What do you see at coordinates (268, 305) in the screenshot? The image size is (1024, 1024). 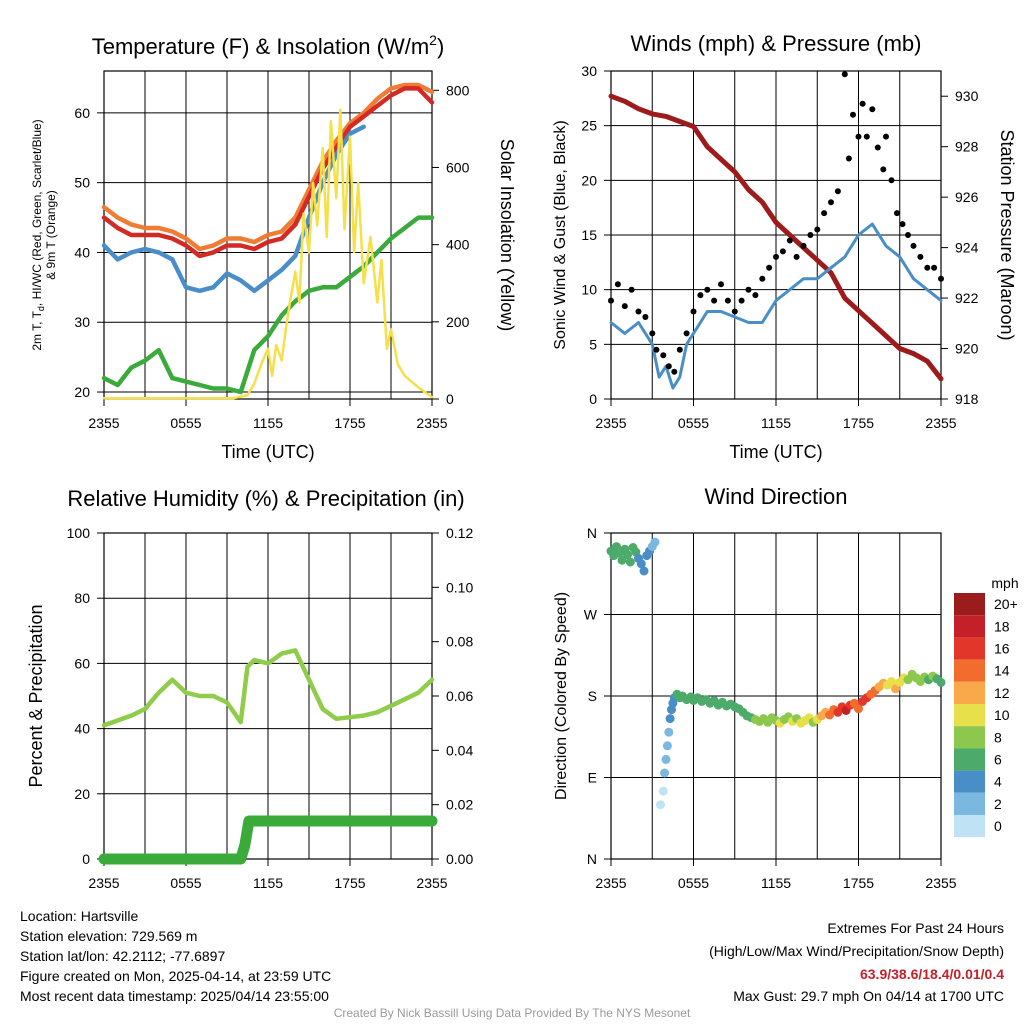 I see `series-line-td` at bounding box center [268, 305].